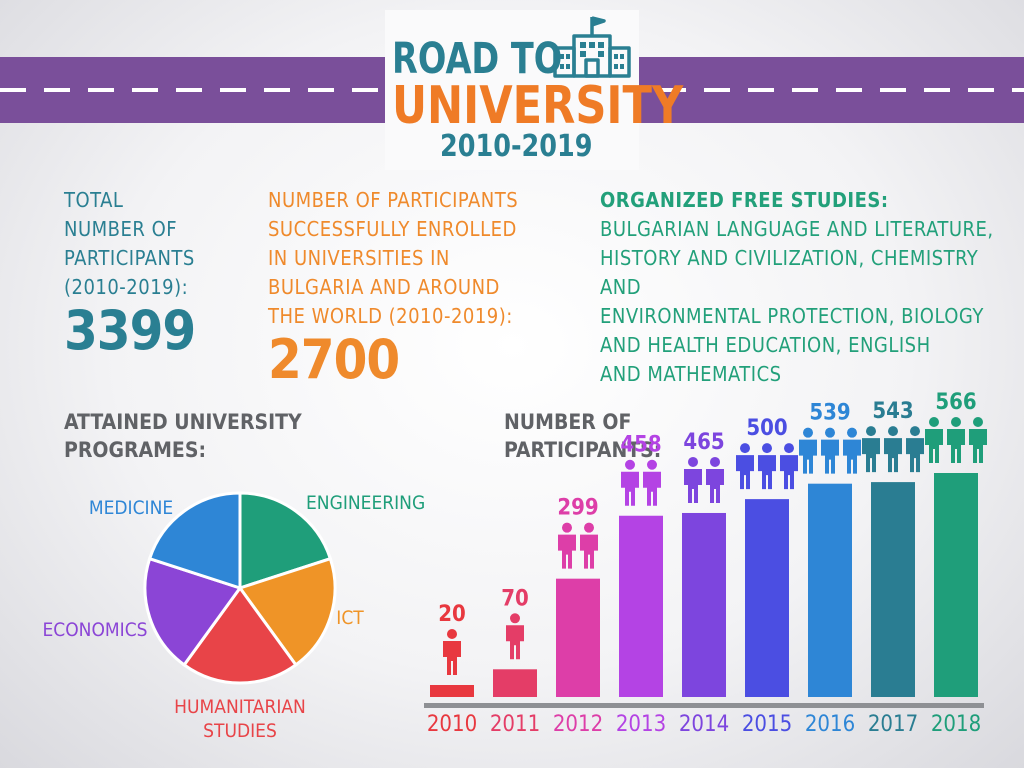 This screenshot has width=1024, height=768. Describe the element at coordinates (452, 691) in the screenshot. I see `bar-2010` at that location.